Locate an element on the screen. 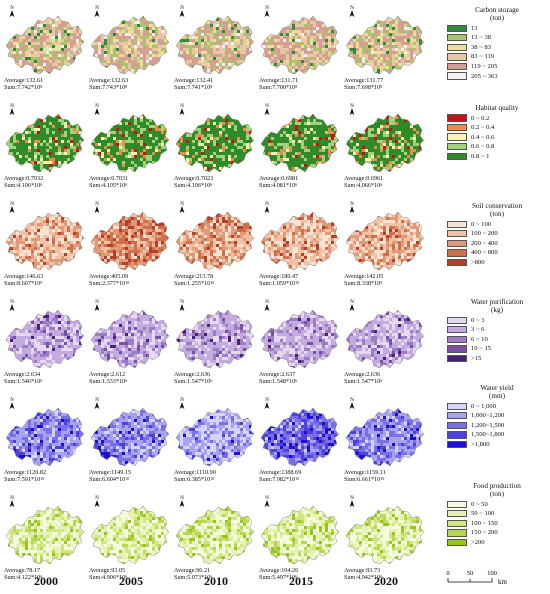 Image resolution: width=550 pixels, height=594 pixels. sum-base: Sum:6.661*10 is located at coordinates (362, 479).